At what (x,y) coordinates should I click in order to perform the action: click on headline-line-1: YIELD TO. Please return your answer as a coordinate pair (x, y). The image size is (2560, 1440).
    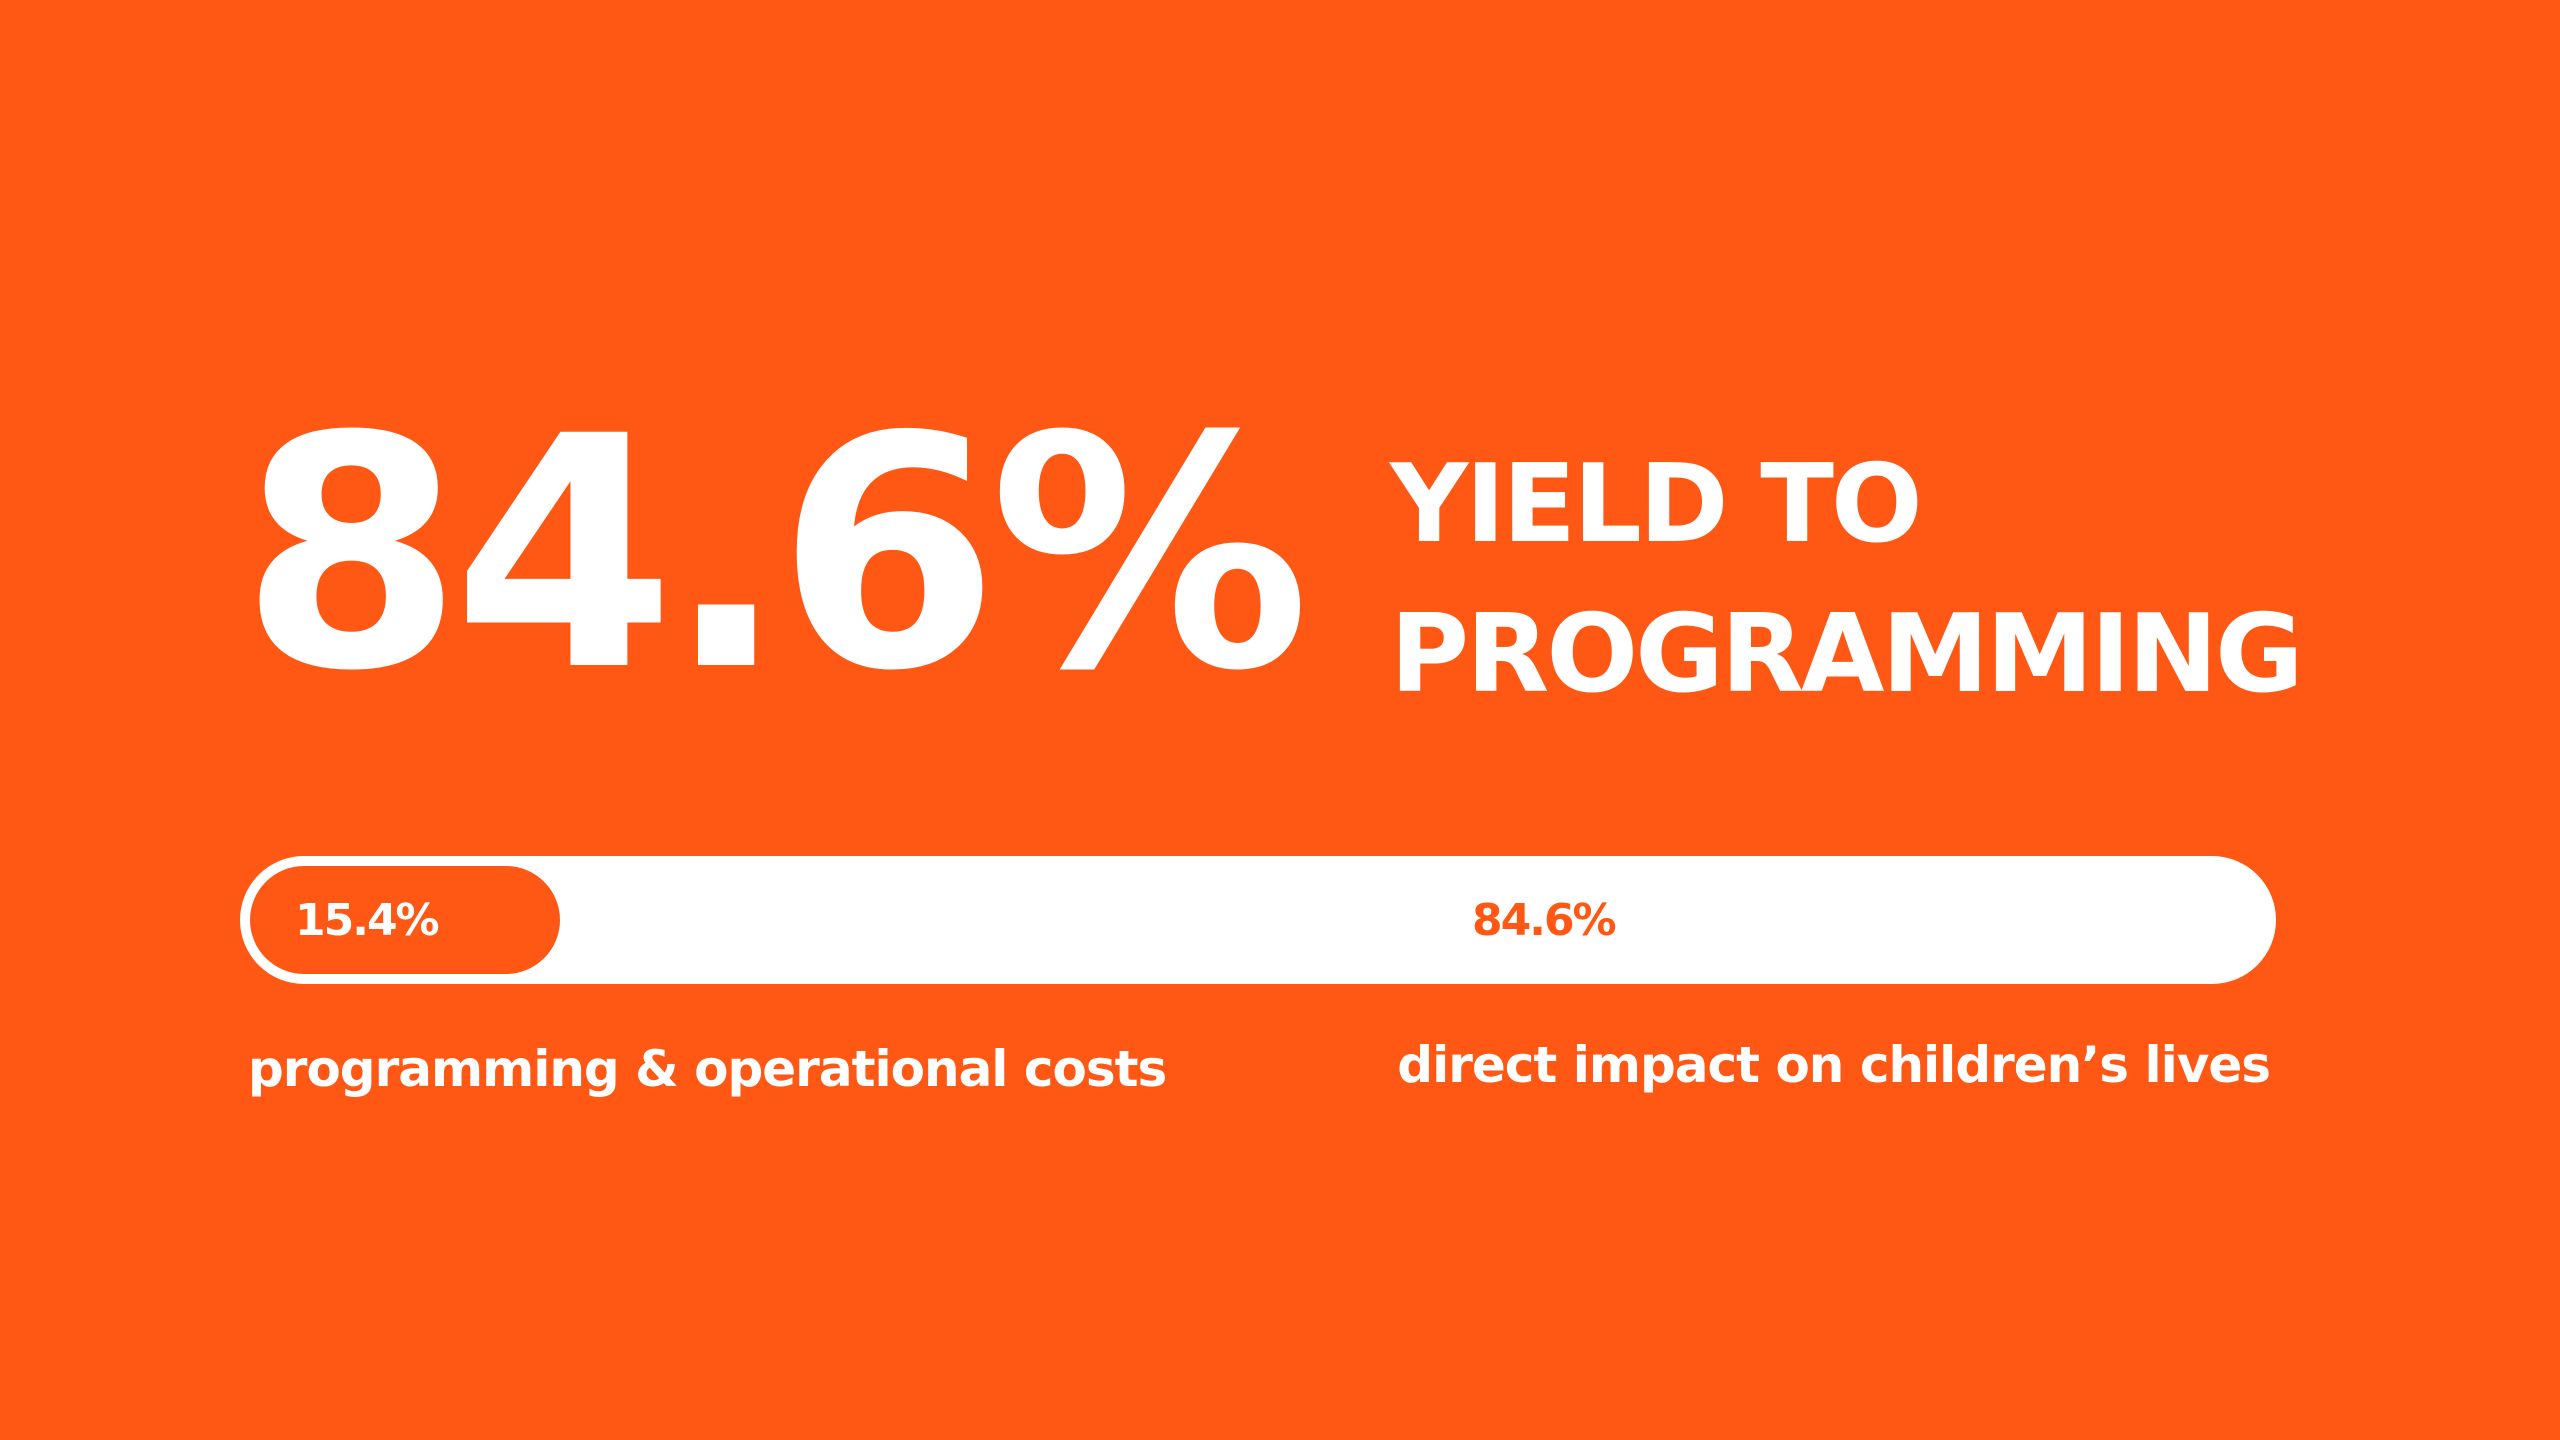
    Looking at the image, I should click on (1656, 504).